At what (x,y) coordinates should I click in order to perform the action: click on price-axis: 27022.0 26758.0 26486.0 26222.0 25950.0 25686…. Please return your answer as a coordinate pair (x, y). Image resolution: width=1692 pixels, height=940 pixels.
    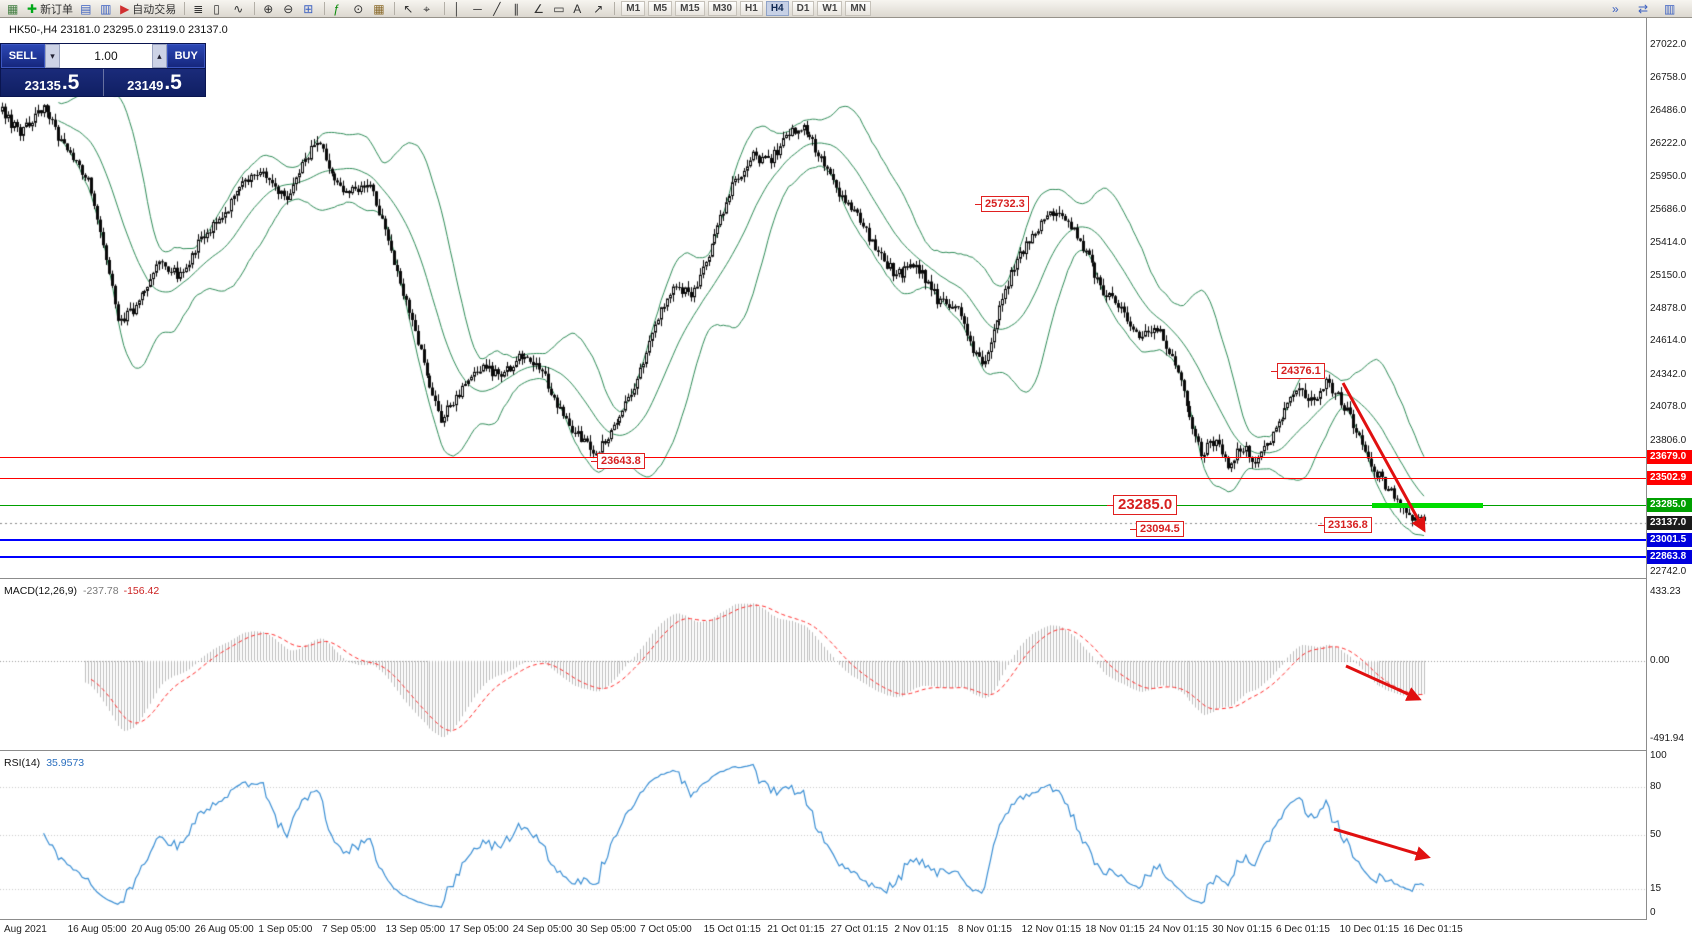
    Looking at the image, I should click on (1669, 469).